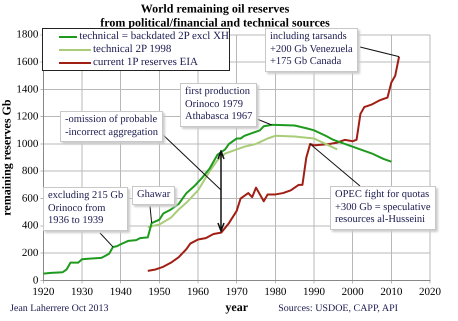 The height and width of the screenshot is (321, 458). Describe the element at coordinates (111, 126) in the screenshot. I see `annotation: -omission of probable -incorrect aggregation` at that location.